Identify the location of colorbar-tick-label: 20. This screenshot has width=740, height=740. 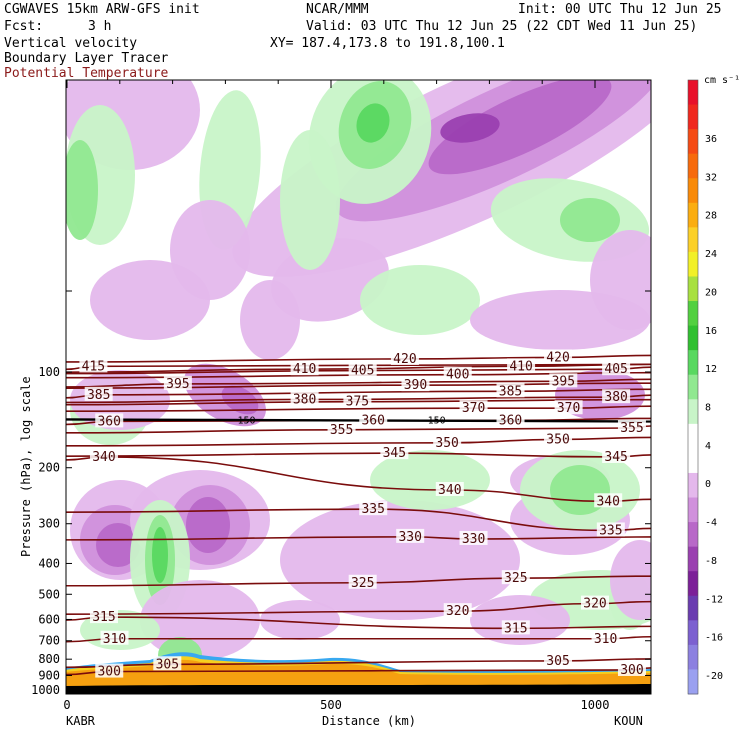
(711, 292).